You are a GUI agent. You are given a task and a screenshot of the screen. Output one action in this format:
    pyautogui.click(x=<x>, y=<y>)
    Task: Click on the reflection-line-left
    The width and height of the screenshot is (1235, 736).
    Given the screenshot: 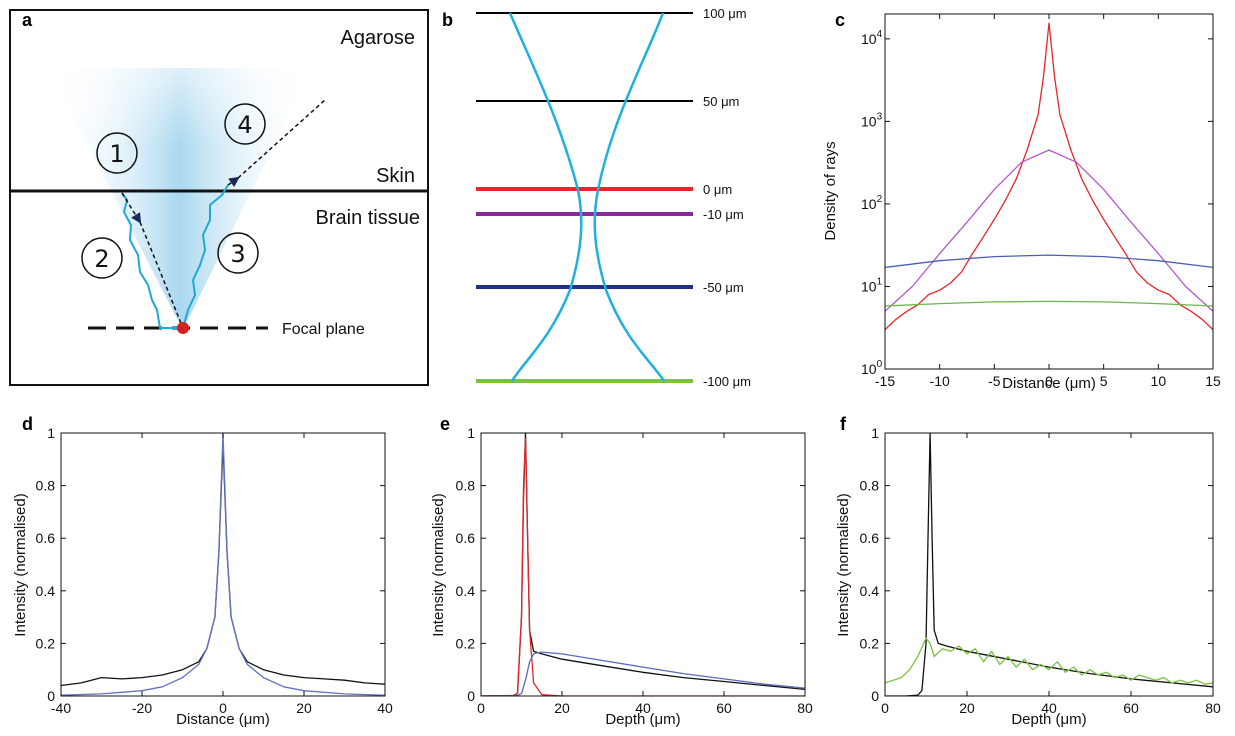 What is the action you would take?
    pyautogui.click(x=161, y=275)
    